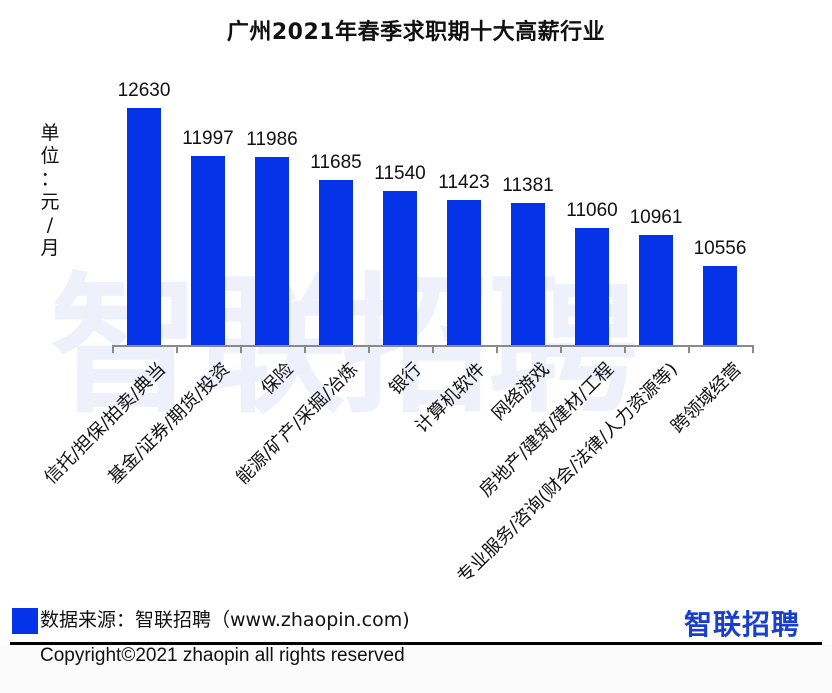  I want to click on bar-value-label: 11423, so click(464, 182).